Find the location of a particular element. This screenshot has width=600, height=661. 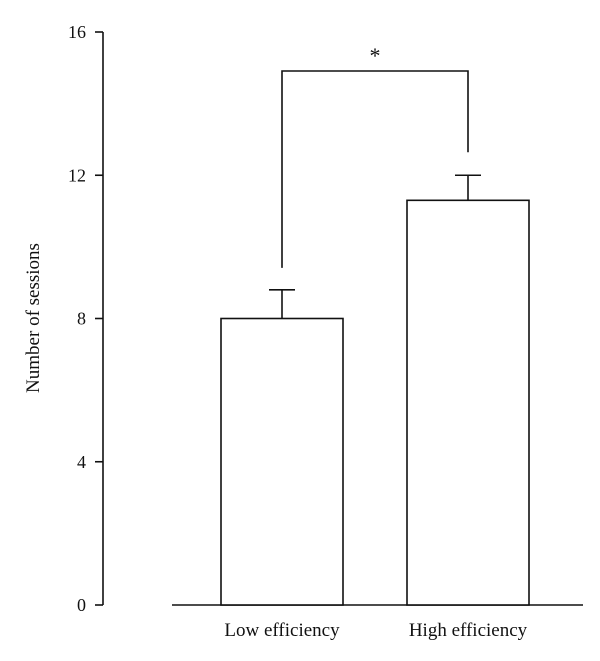

y-tick-label: 4 is located at coordinates (81, 462).